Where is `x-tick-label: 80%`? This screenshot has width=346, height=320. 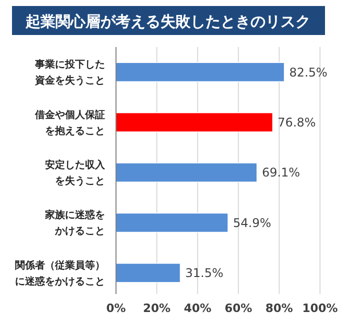
x-tick-label: 80% is located at coordinates (279, 308).